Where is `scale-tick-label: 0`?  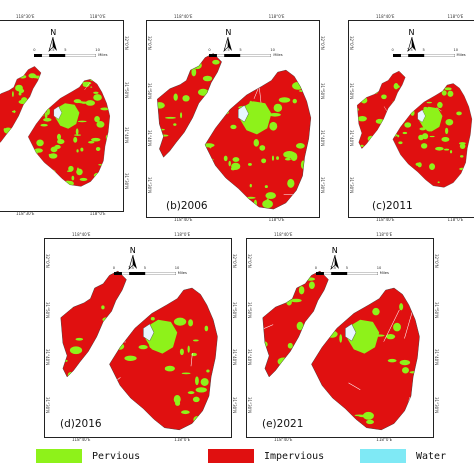
scale-tick-label: 0 is located at coordinates (34, 50).